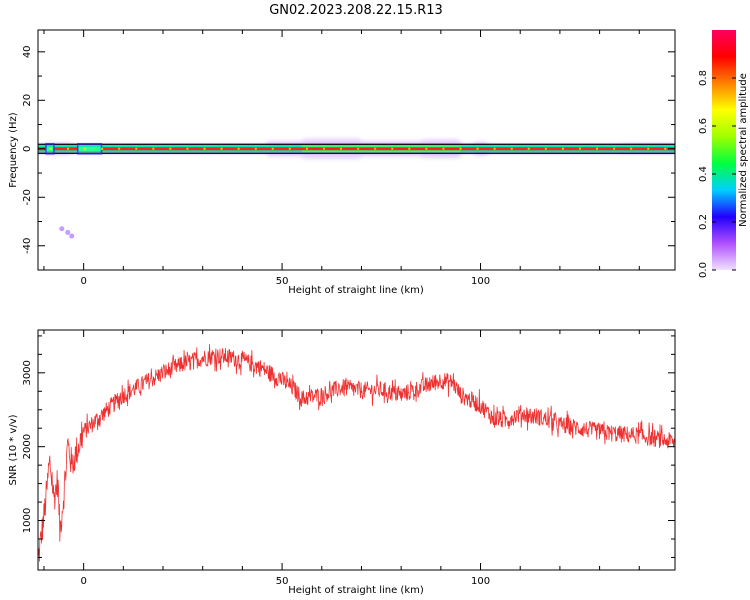  What do you see at coordinates (703, 270) in the screenshot?
I see `colorbar-tick-label: 0.0` at bounding box center [703, 270].